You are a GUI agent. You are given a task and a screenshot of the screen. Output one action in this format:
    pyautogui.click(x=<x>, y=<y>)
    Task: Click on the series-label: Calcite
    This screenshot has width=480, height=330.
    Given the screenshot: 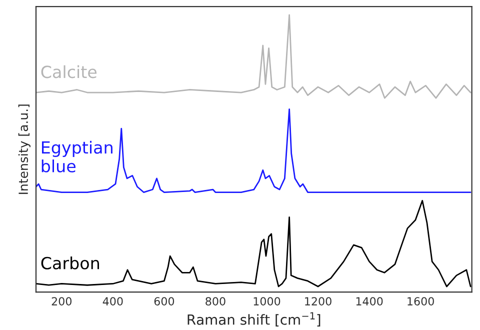 What is the action you would take?
    pyautogui.click(x=69, y=71)
    